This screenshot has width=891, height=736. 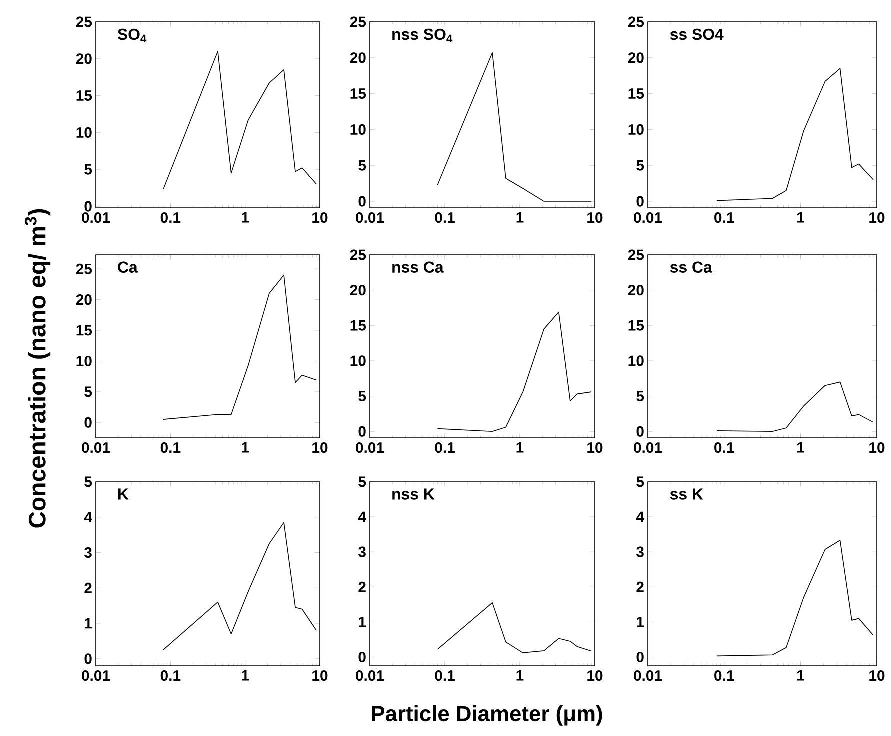 I want to click on chart-title: ss Ca, so click(x=691, y=267).